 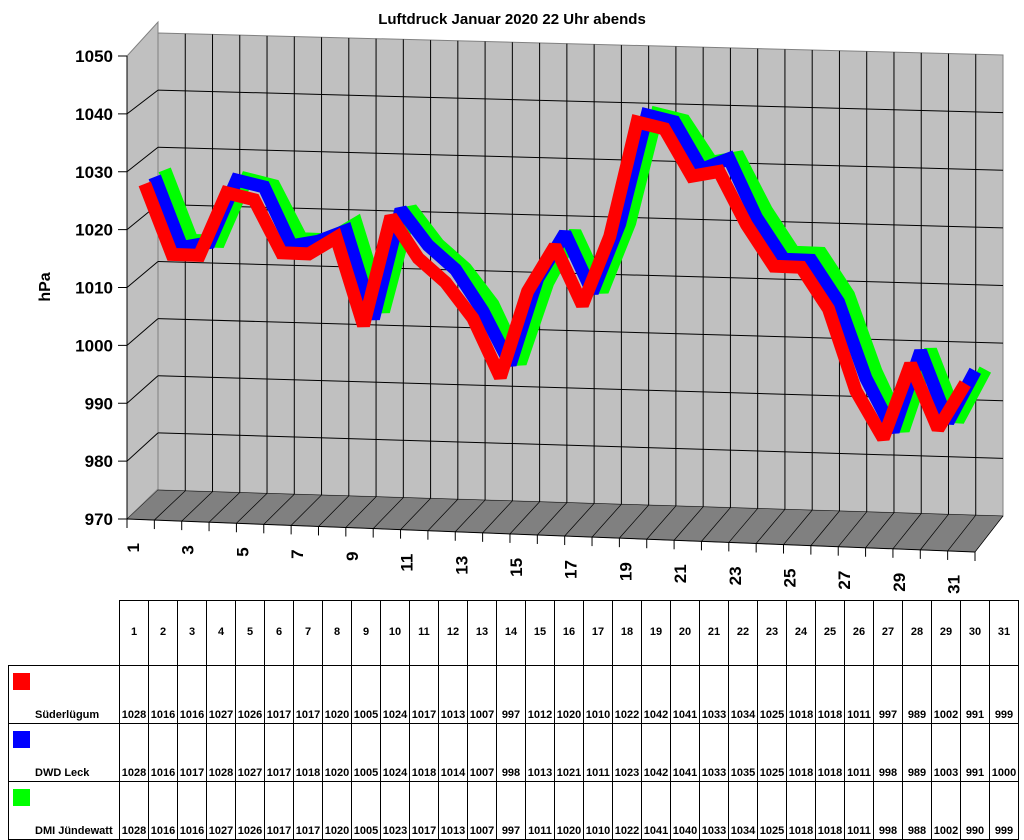 I want to click on y-tick-label: 1050, so click(x=94, y=56).